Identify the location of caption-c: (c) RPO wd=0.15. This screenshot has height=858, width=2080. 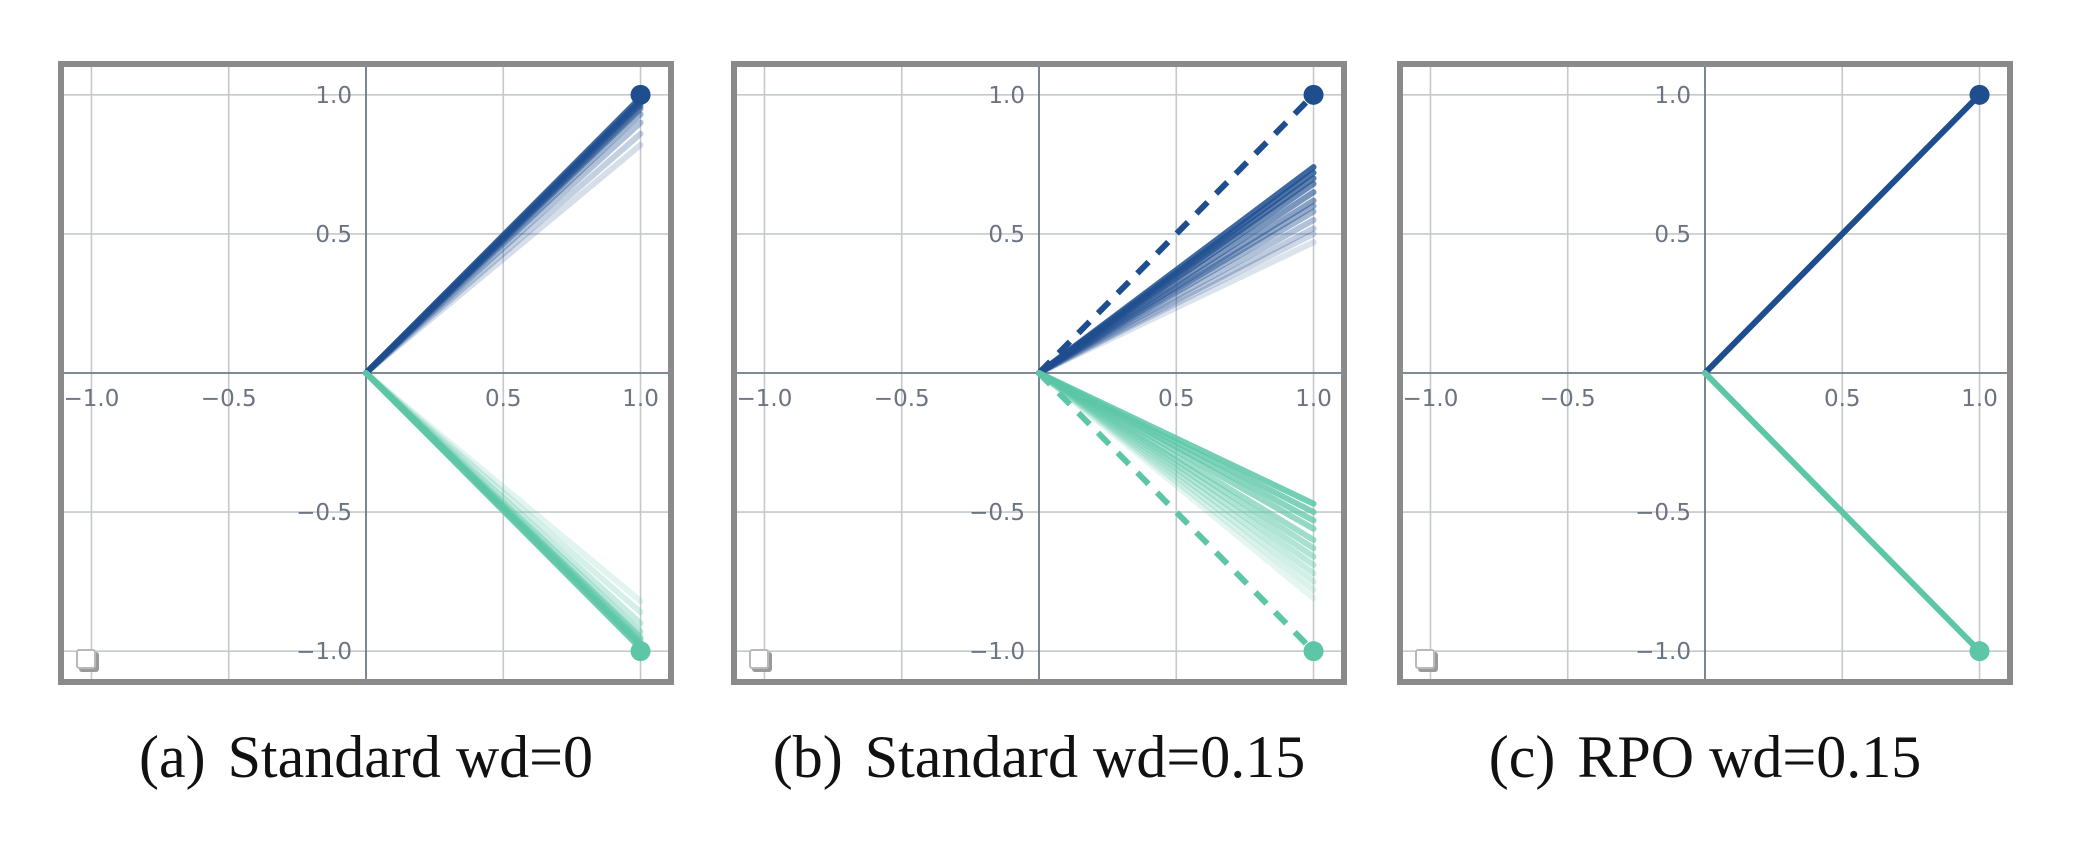
(1705, 757).